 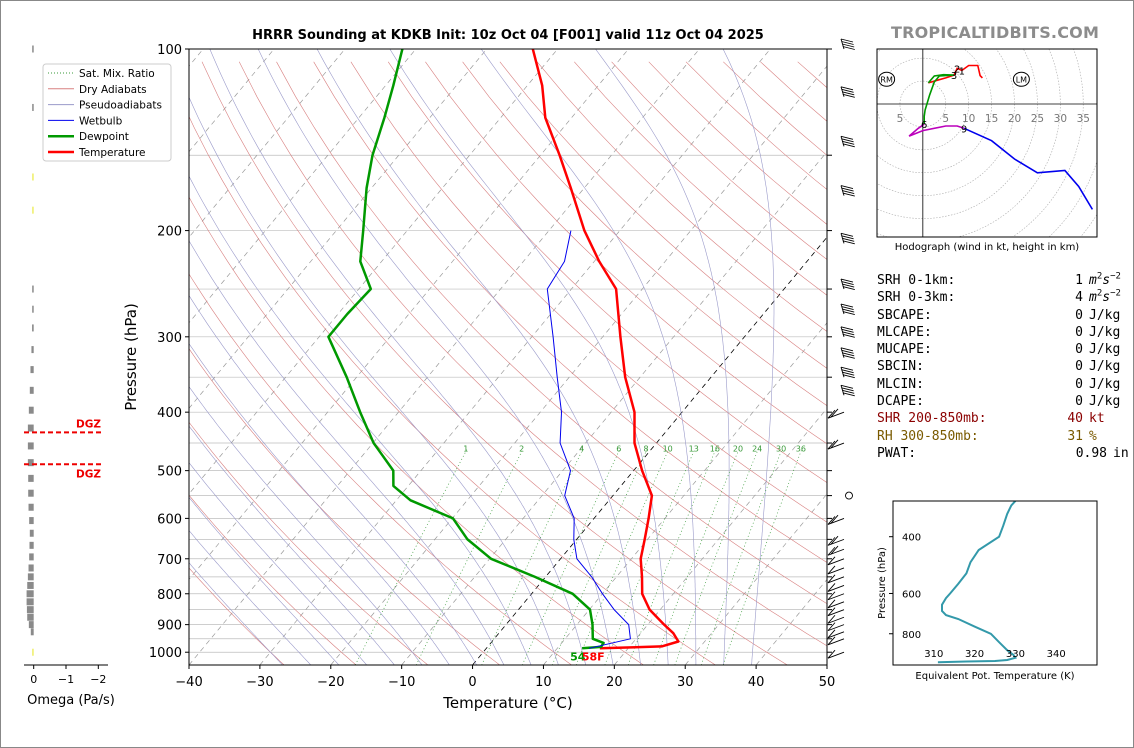 I want to click on sbcin-row: SBCIN: 0 J/kg, so click(x=1003, y=367).